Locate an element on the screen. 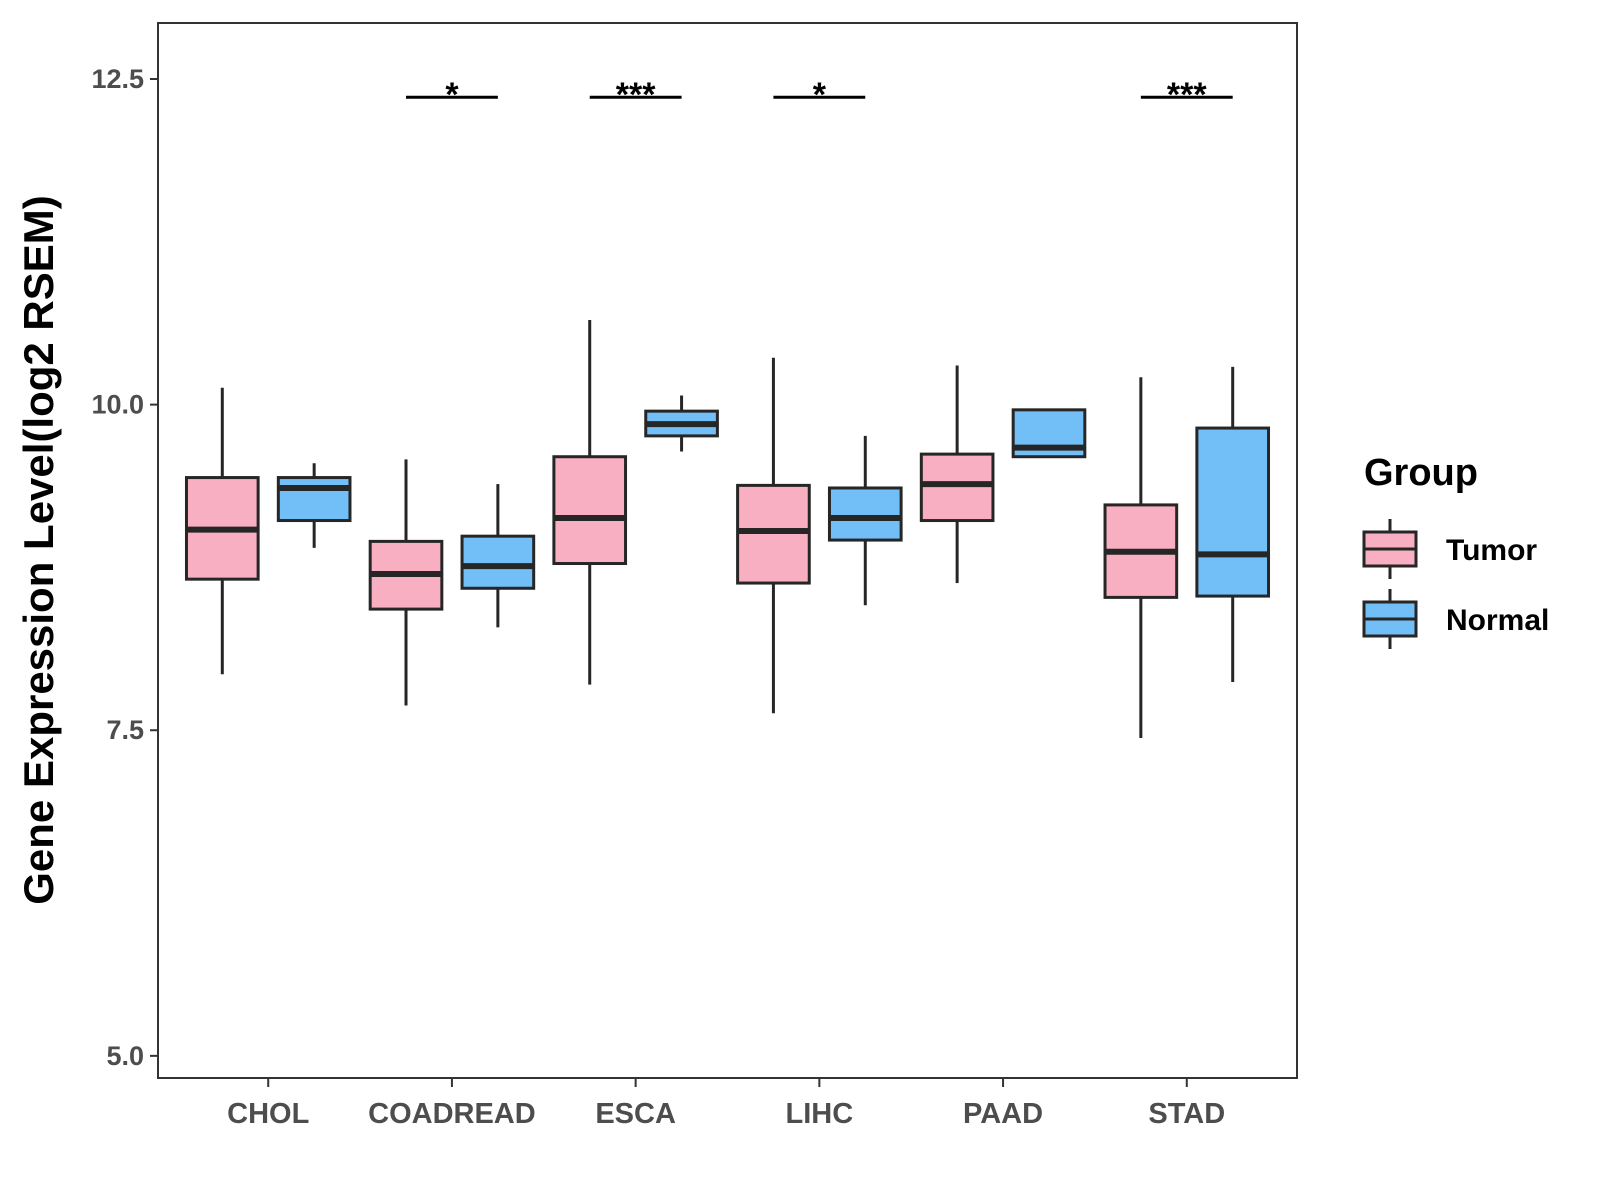 The width and height of the screenshot is (1600, 1200). box-tumor-lihc is located at coordinates (773, 535).